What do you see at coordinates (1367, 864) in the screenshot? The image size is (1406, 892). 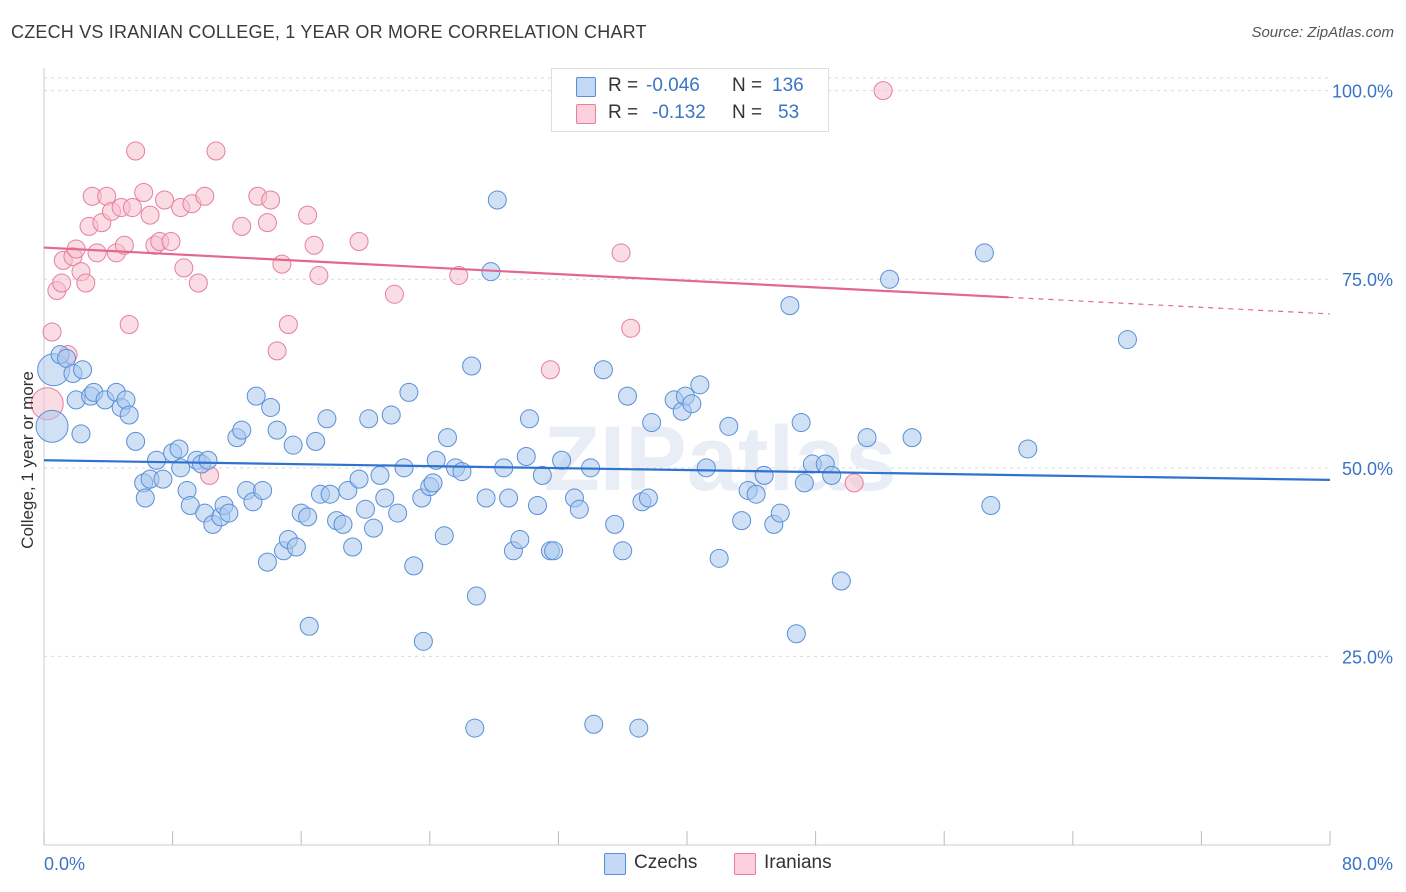 I see `x-tick-label-max: 80.0%` at bounding box center [1367, 864].